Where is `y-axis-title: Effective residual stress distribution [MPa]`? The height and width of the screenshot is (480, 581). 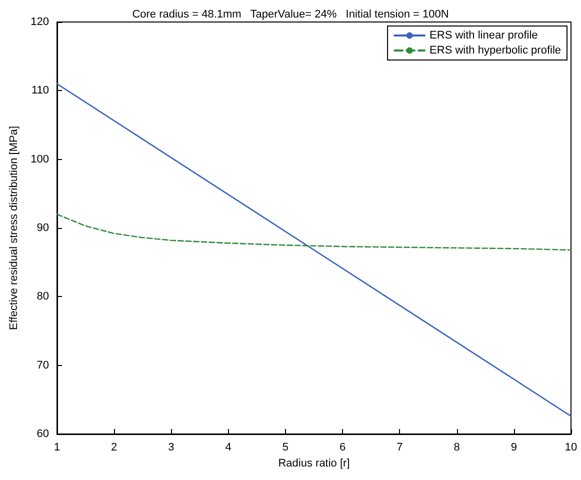 y-axis-title: Effective residual stress distribution [MPa] is located at coordinates (14, 228).